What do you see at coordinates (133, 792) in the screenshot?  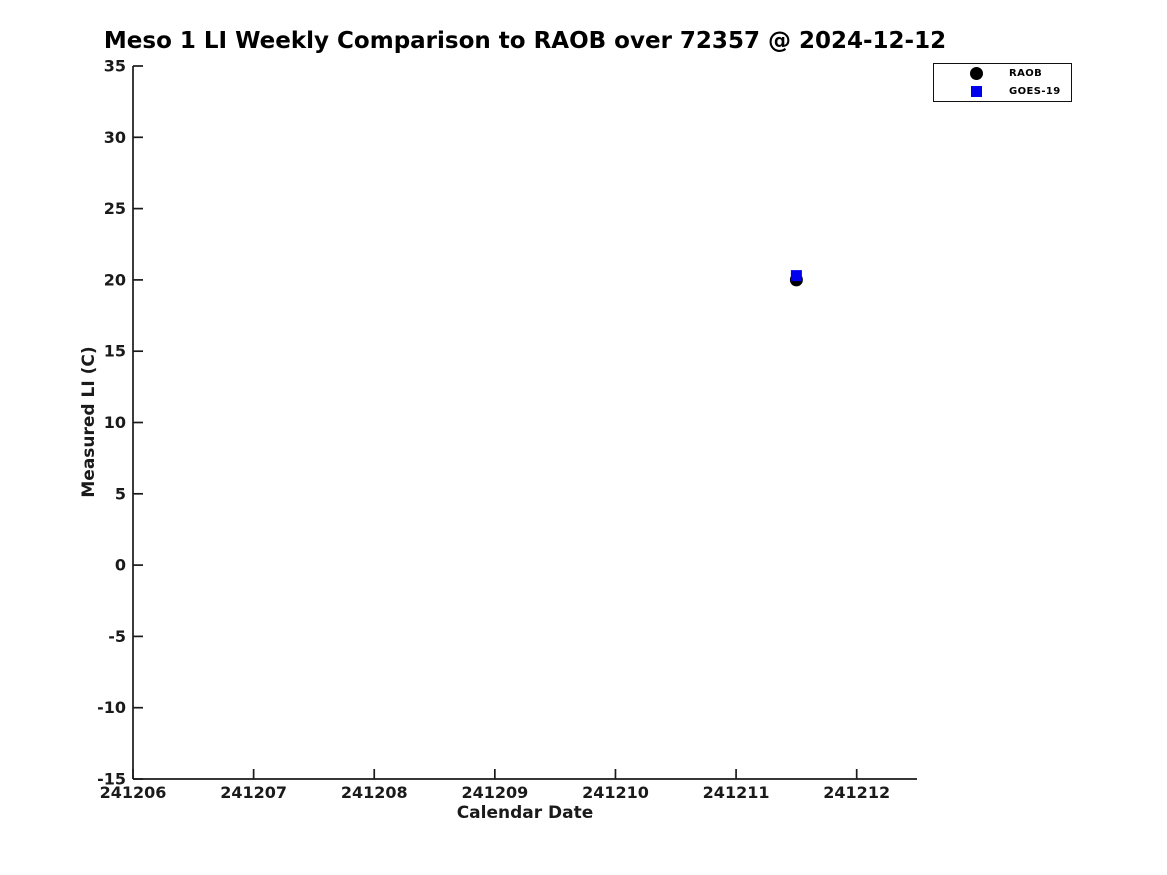 I see `x-tick-label: 241206` at bounding box center [133, 792].